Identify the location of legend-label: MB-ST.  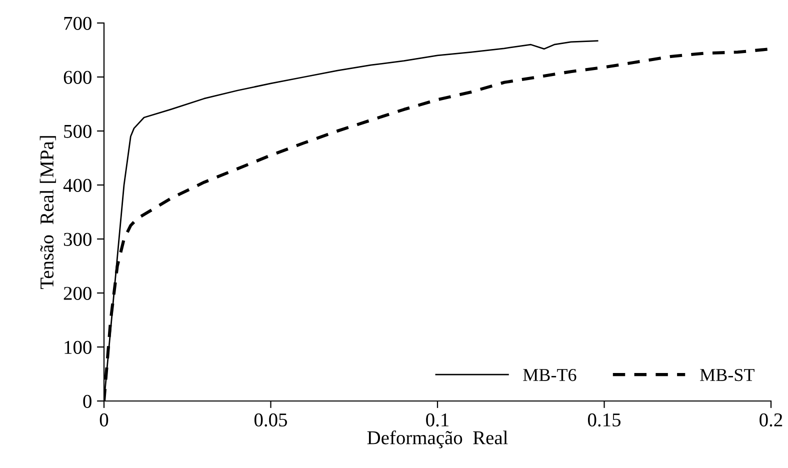
(727, 375).